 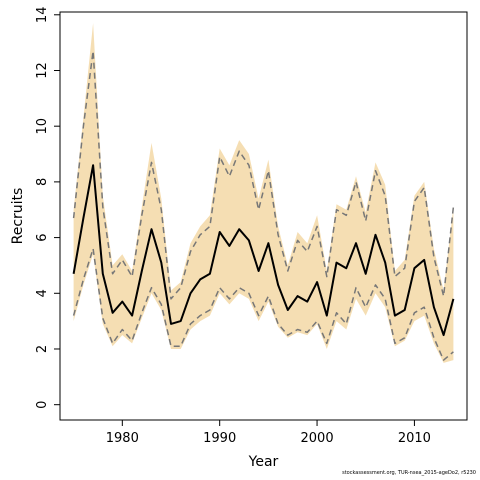 I want to click on y-tick-label: 8, so click(x=42, y=182).